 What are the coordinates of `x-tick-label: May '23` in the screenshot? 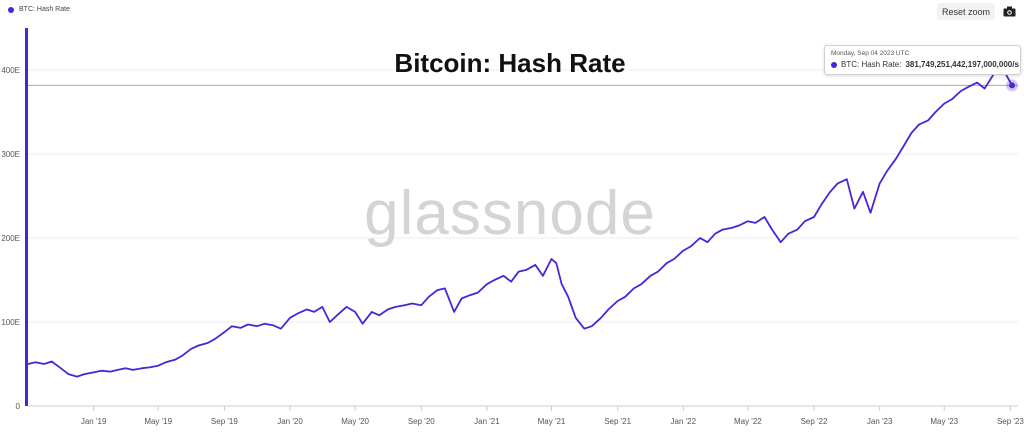 It's located at (944, 421).